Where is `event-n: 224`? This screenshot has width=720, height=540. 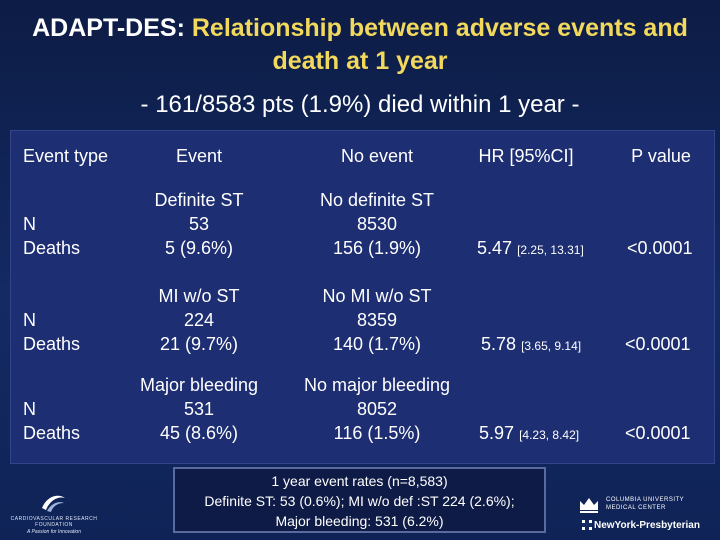 event-n: 224 is located at coordinates (199, 320).